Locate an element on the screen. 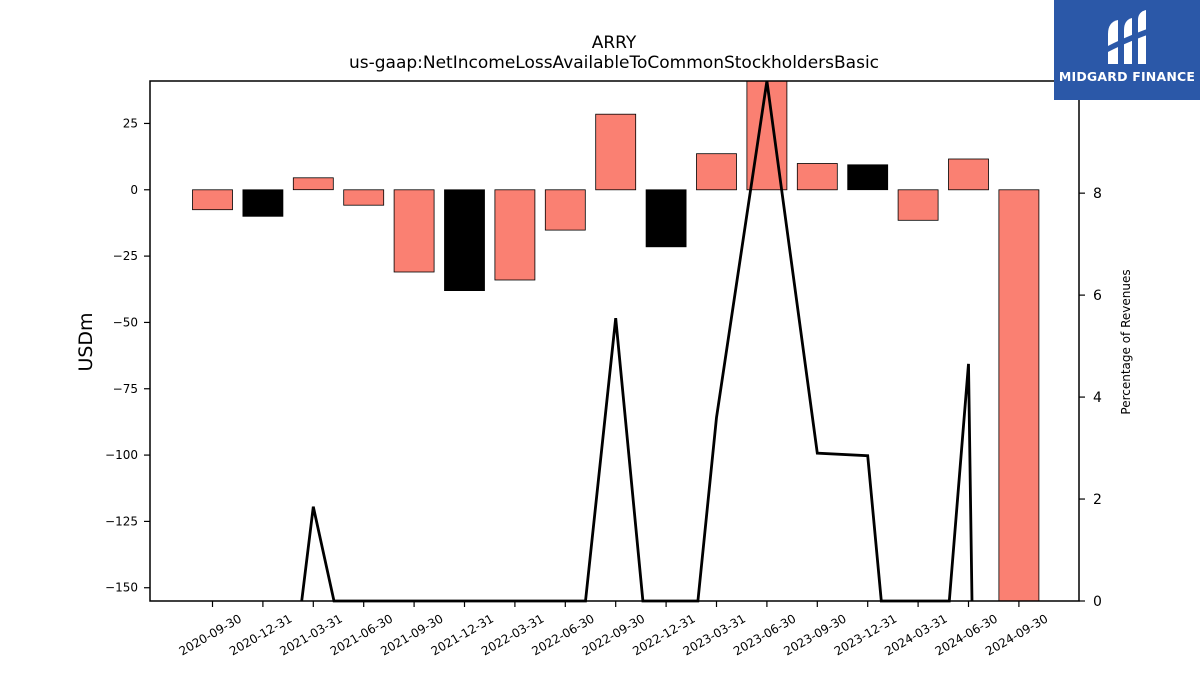 Image resolution: width=1200 pixels, height=675 pixels. y2-tick-label: 4 is located at coordinates (1097, 398).